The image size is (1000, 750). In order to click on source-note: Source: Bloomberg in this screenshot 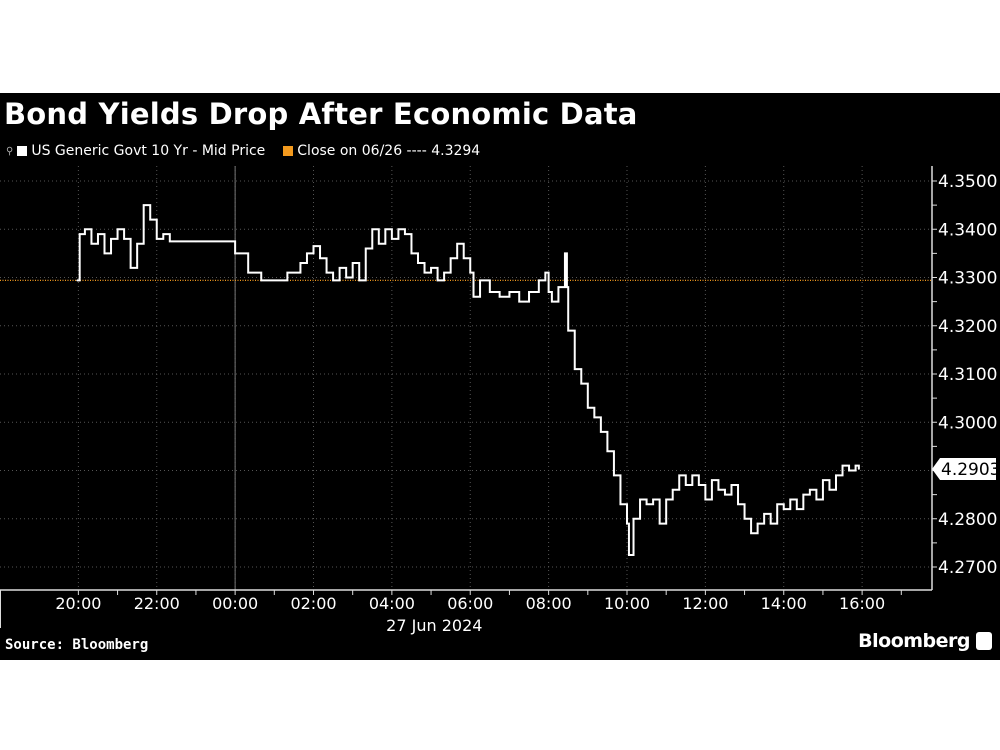, I will do `click(77, 645)`.